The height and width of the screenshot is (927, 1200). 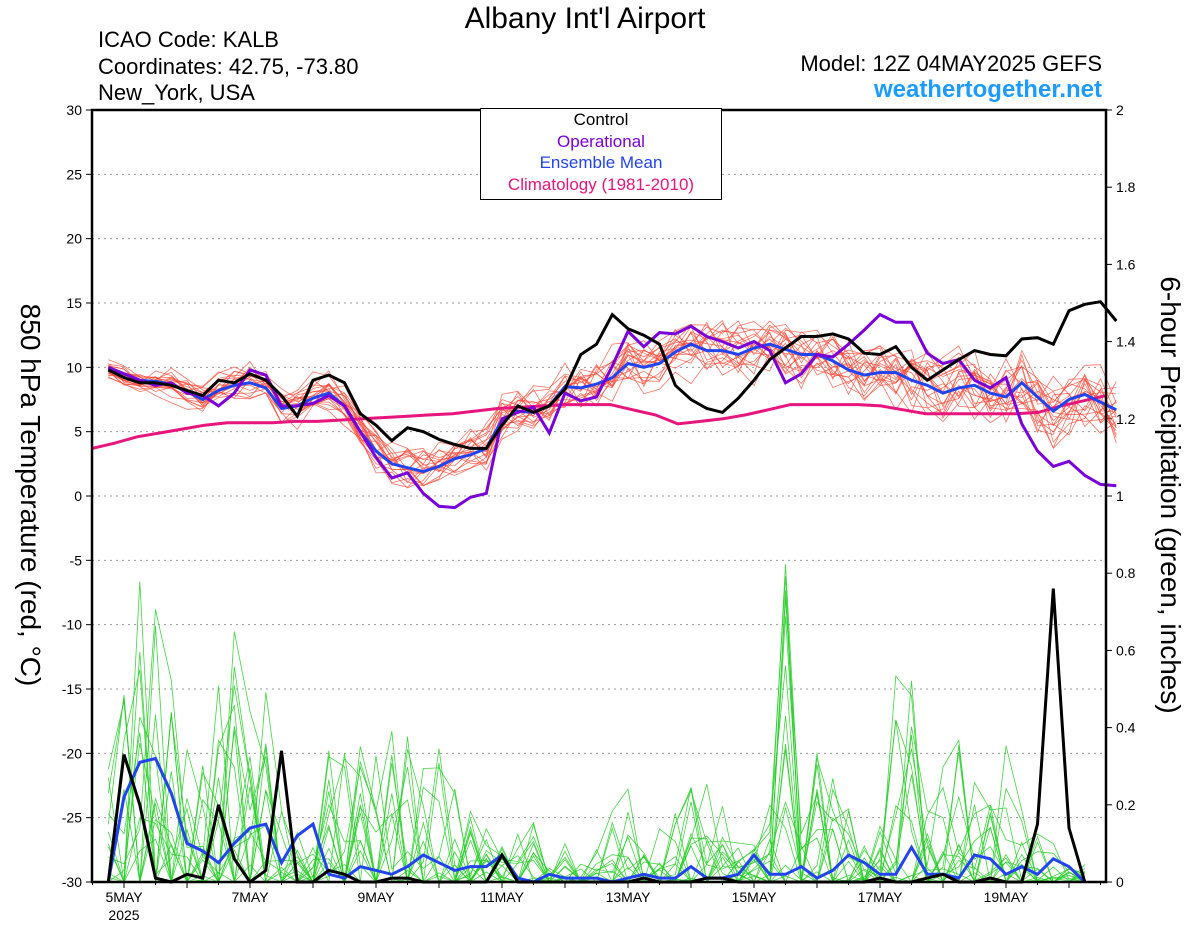 I want to click on y2-tick-label: 1.8, so click(x=1126, y=187).